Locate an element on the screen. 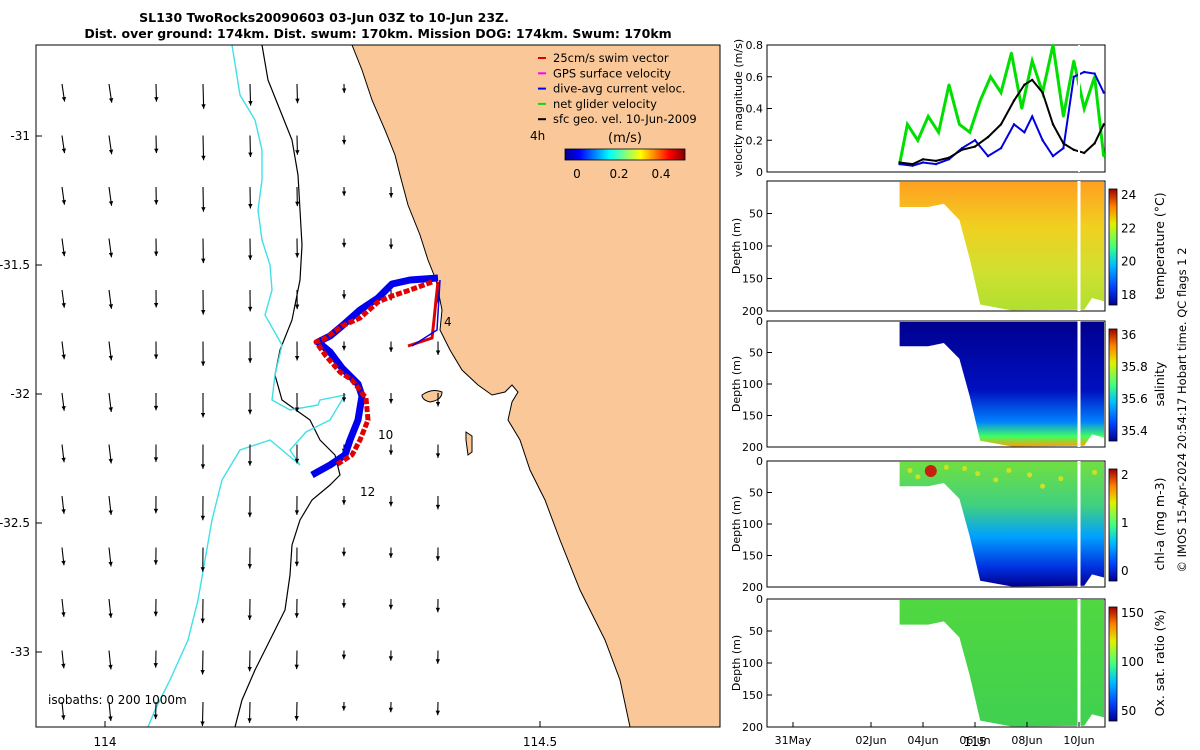  colorbar-tick-0: 0 is located at coordinates (577, 174).